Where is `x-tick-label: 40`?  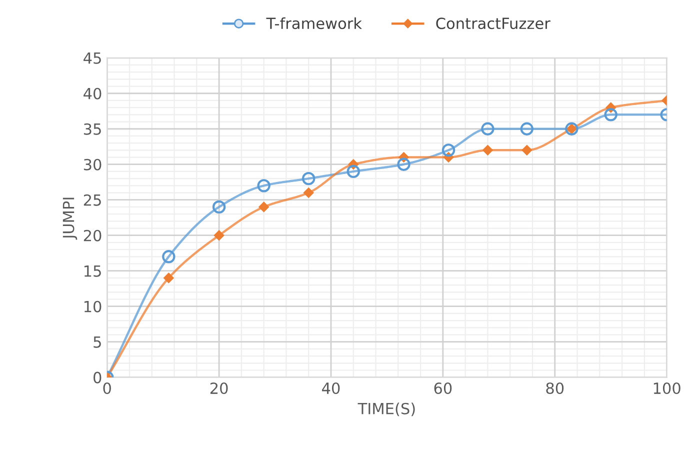
x-tick-label: 40 is located at coordinates (331, 388).